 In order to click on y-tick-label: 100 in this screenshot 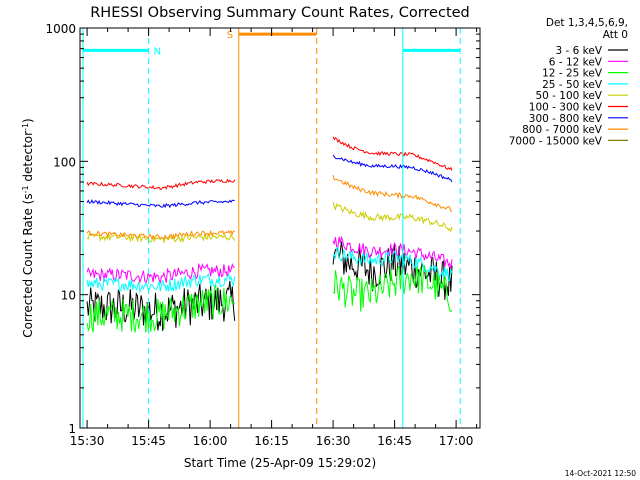, I will do `click(64, 162)`.